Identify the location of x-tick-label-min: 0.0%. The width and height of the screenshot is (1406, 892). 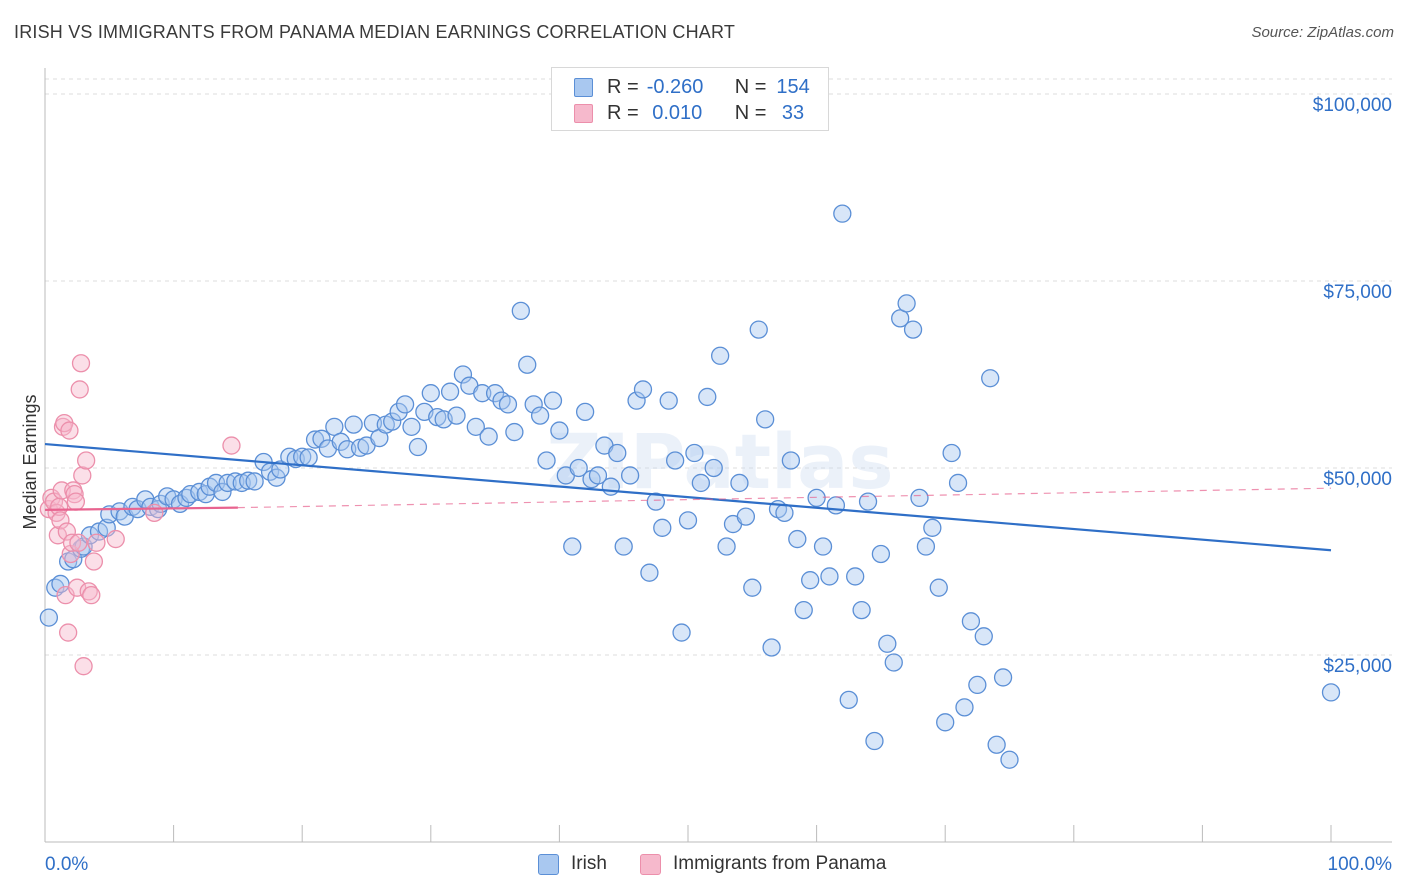
(66, 864).